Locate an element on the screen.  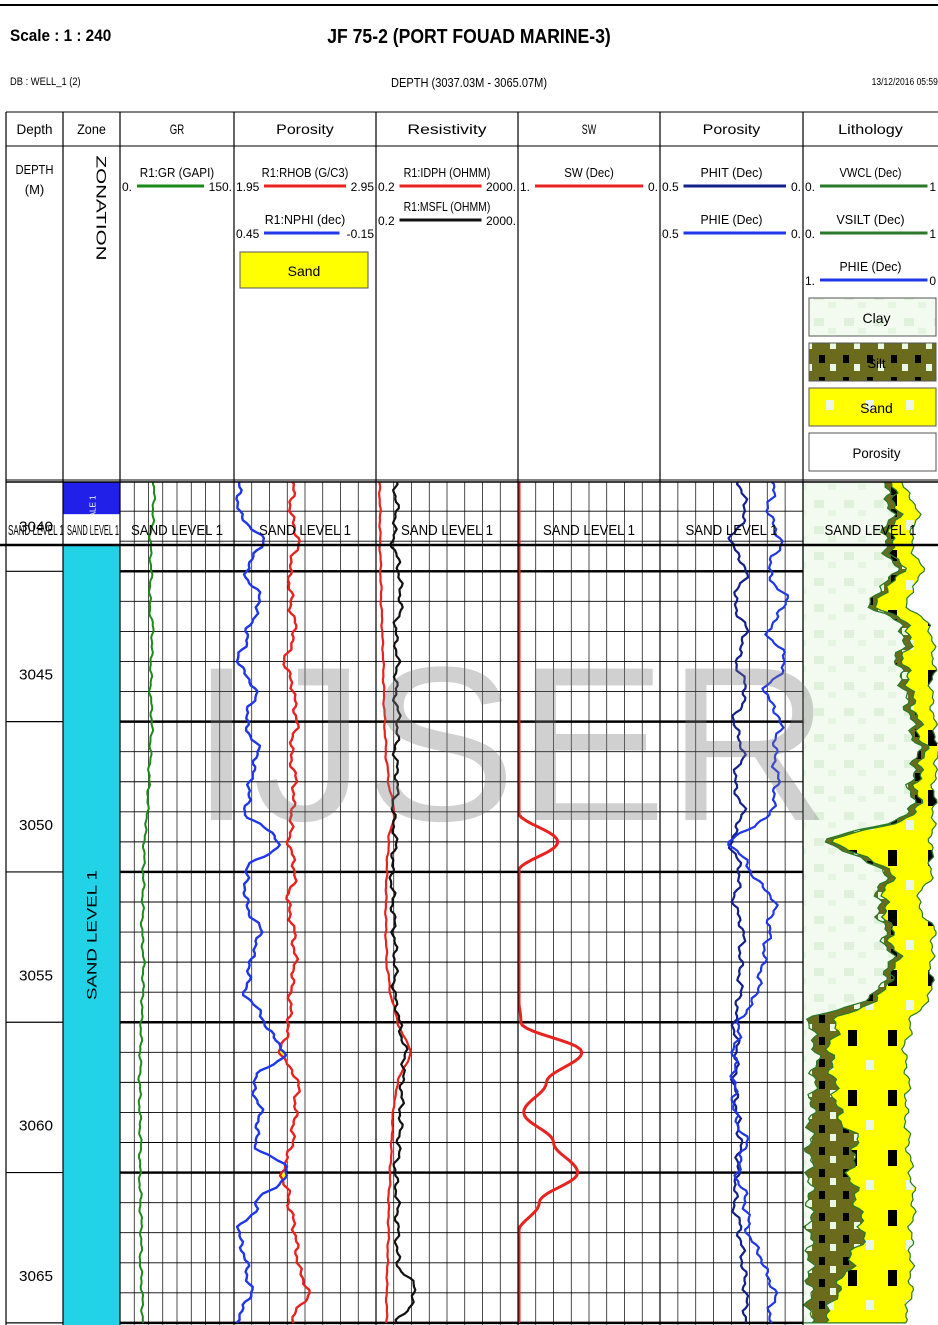
track-header-sw: SW is located at coordinates (589, 129).